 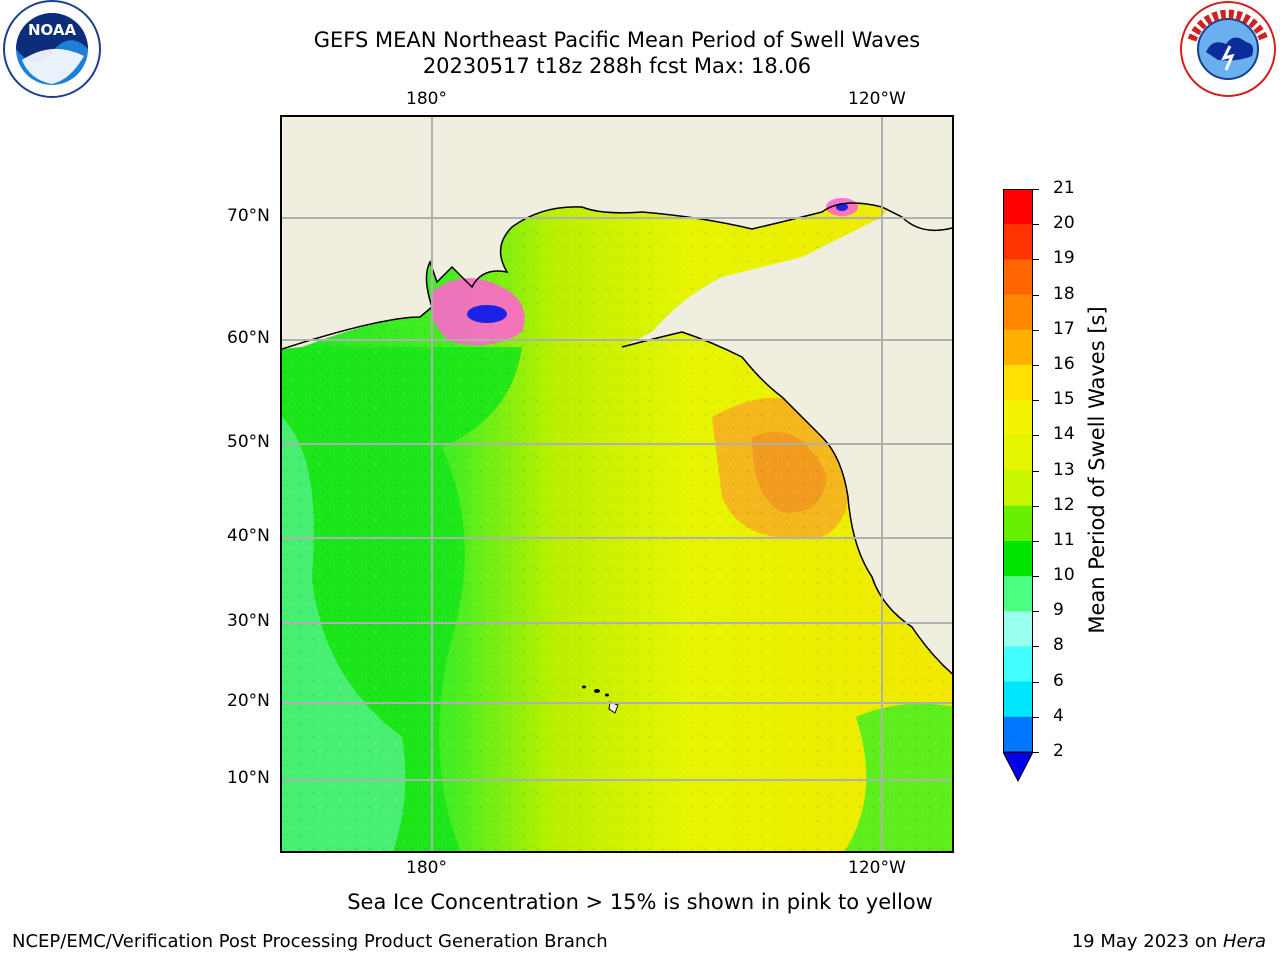 What do you see at coordinates (248, 701) in the screenshot?
I see `lat-label-20n: 20°N` at bounding box center [248, 701].